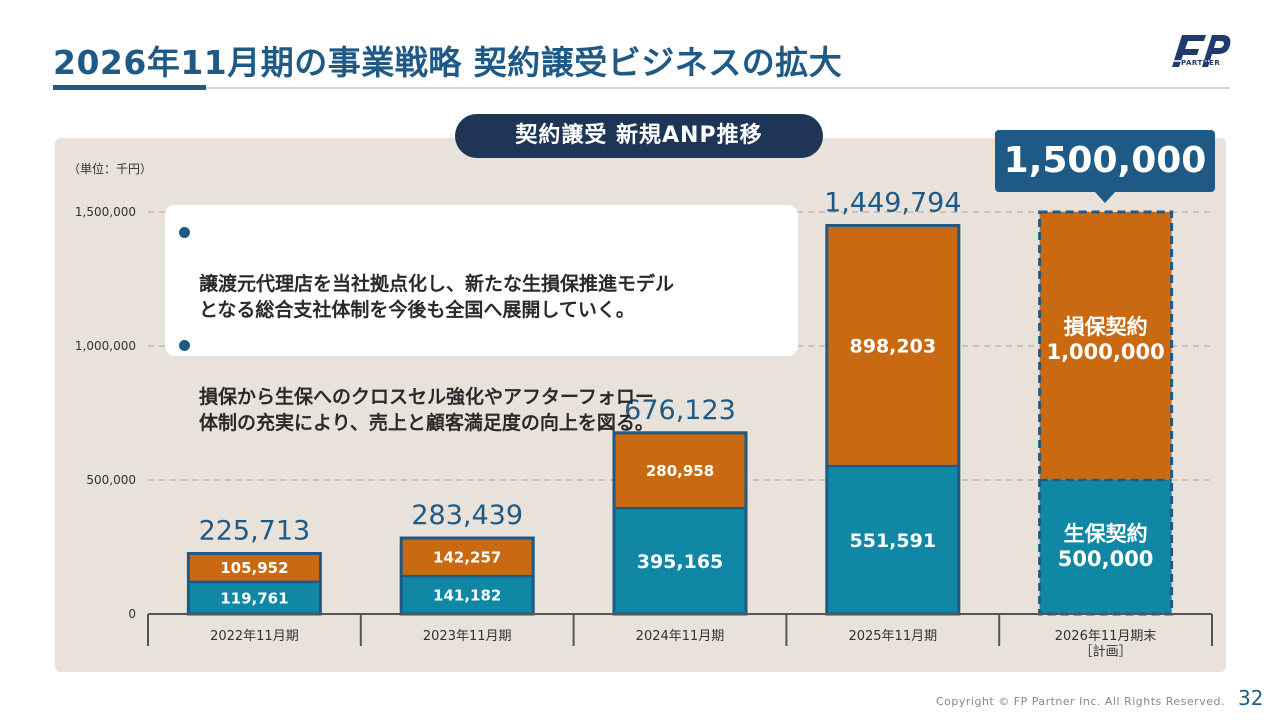 The width and height of the screenshot is (1280, 720). What do you see at coordinates (639, 136) in the screenshot?
I see `chart-title: 契約譲受 新規ANP推移` at bounding box center [639, 136].